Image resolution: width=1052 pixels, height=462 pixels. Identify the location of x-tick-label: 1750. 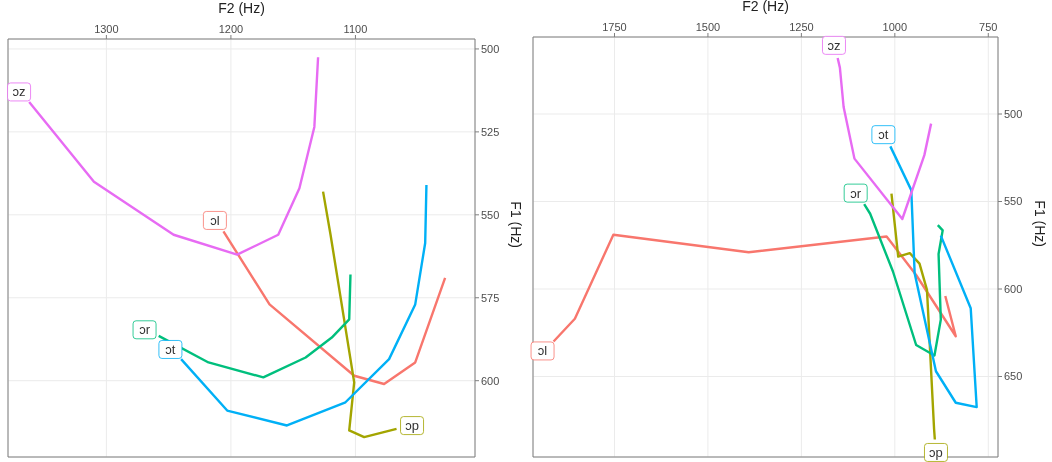
(614, 27).